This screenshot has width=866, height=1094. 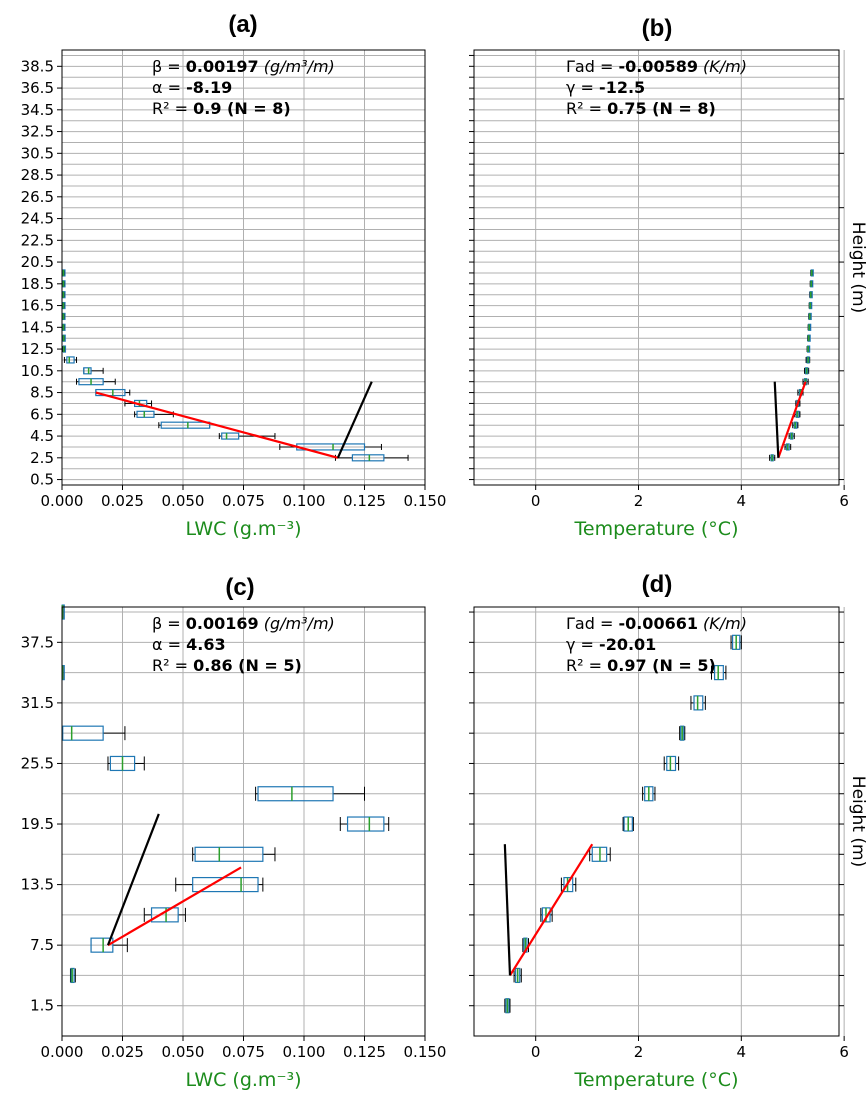 What do you see at coordinates (37, 306) in the screenshot?
I see `y-tick-label: 16.5` at bounding box center [37, 306].